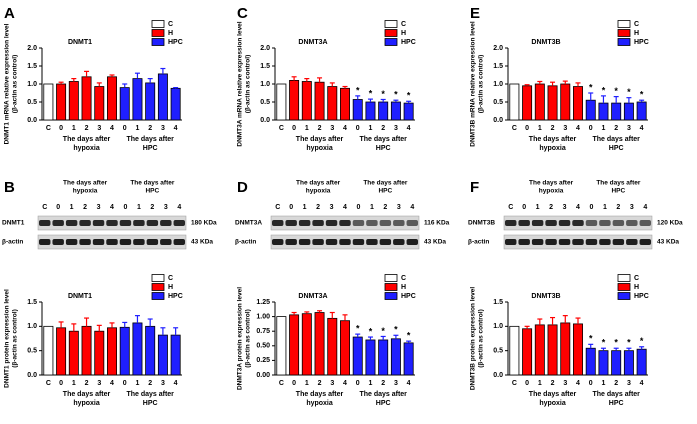  I want to click on y-tick-label: 0.5, so click(32, 351).